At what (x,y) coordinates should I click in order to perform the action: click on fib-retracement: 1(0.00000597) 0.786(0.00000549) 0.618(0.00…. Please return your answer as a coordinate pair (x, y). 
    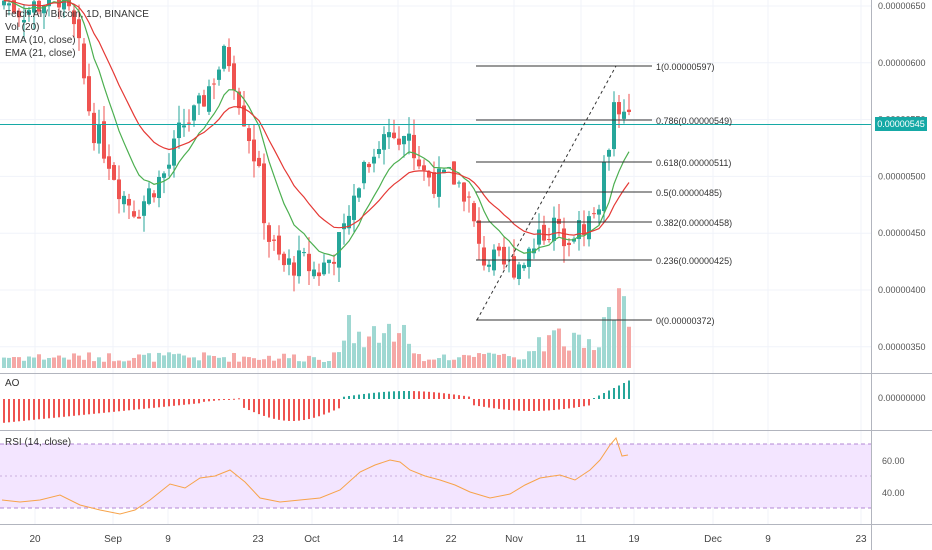
    Looking at the image, I should click on (604, 194).